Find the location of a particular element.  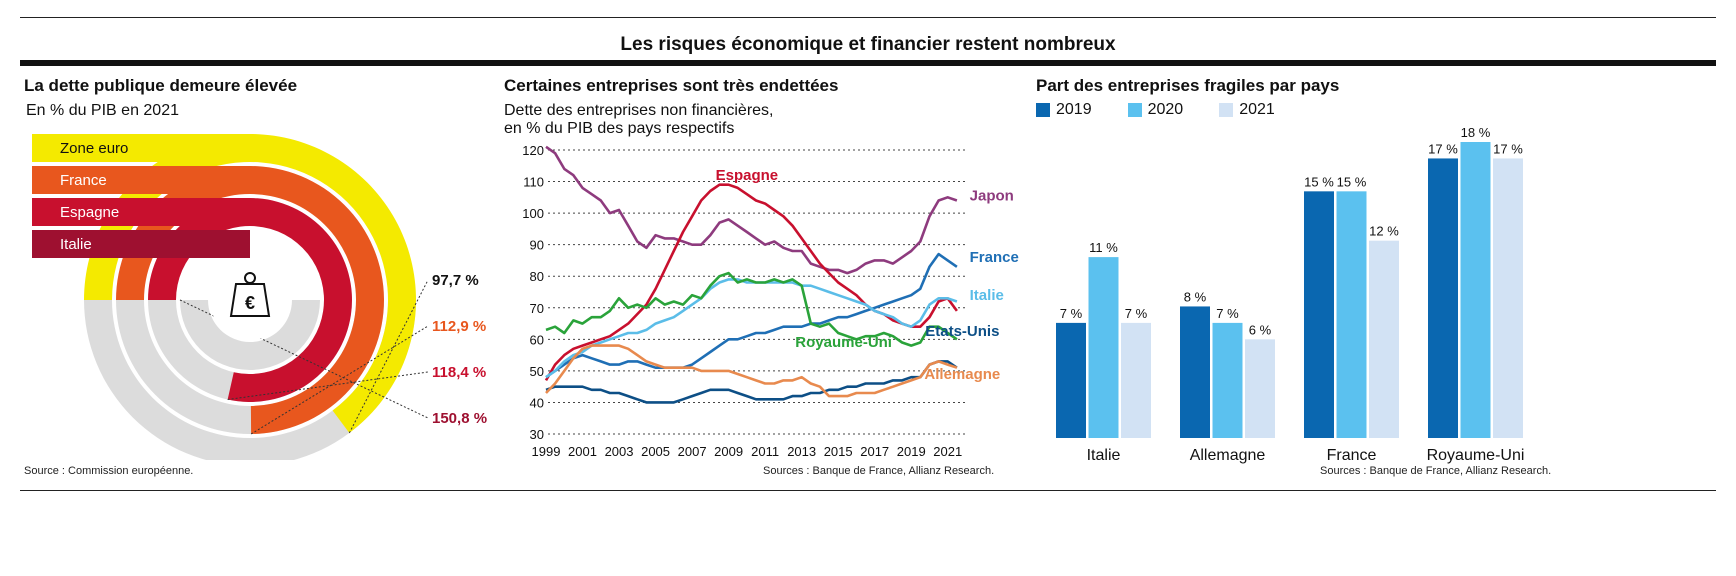

radial-value-italie: 150,8 % is located at coordinates (459, 418).